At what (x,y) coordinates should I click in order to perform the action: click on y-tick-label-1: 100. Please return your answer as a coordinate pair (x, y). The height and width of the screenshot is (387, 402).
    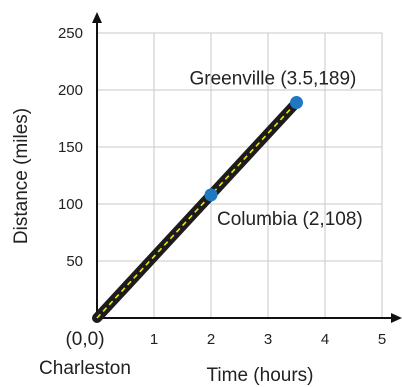
    Looking at the image, I should click on (70, 204).